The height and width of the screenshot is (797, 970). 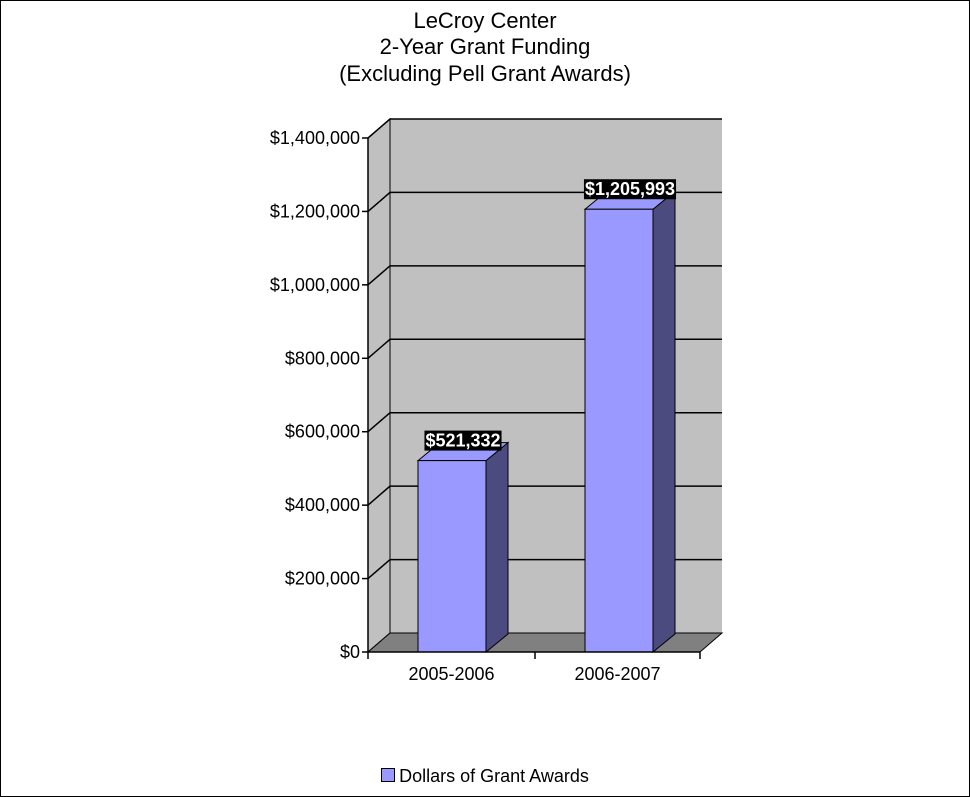 I want to click on gridline, so click(x=544, y=128).